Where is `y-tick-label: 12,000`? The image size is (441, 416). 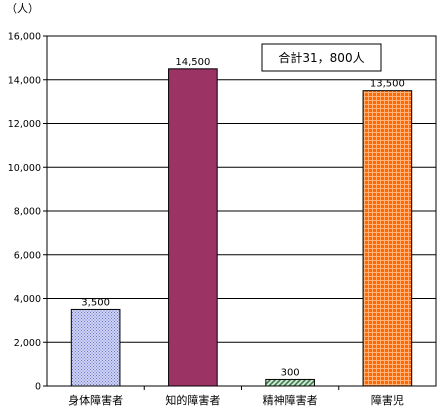 y-tick-label: 12,000 is located at coordinates (24, 124).